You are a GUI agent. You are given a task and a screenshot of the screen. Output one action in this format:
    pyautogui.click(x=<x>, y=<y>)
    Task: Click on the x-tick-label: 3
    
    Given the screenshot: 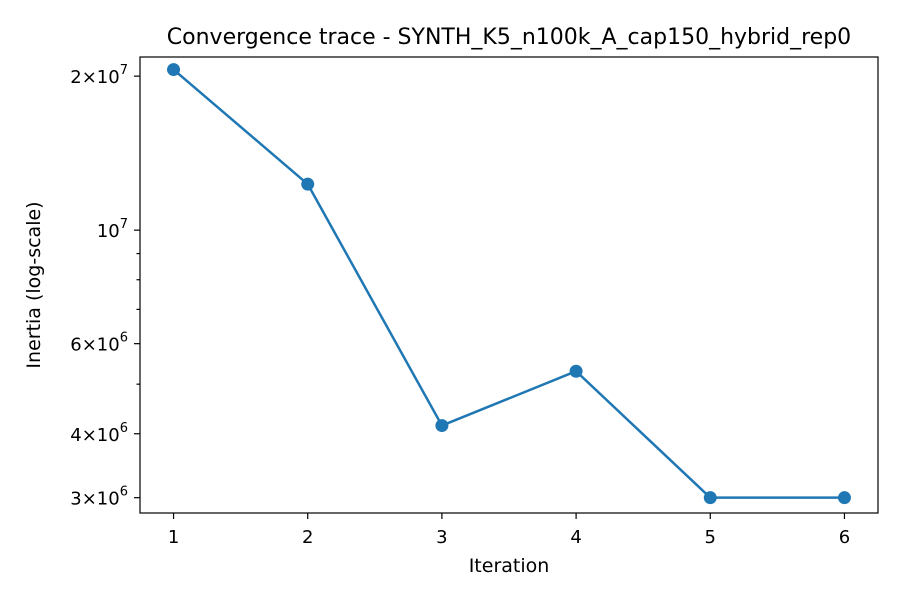 What is the action you would take?
    pyautogui.click(x=441, y=537)
    